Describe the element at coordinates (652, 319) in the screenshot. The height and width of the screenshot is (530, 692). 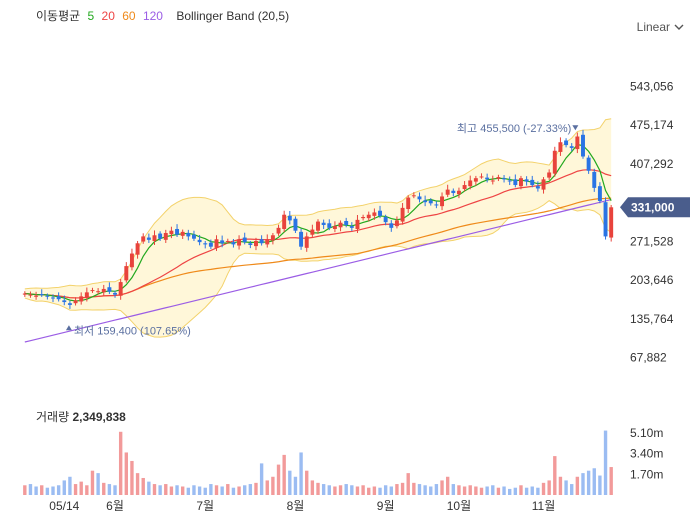
I see `price-axis-label: 135,764` at that location.